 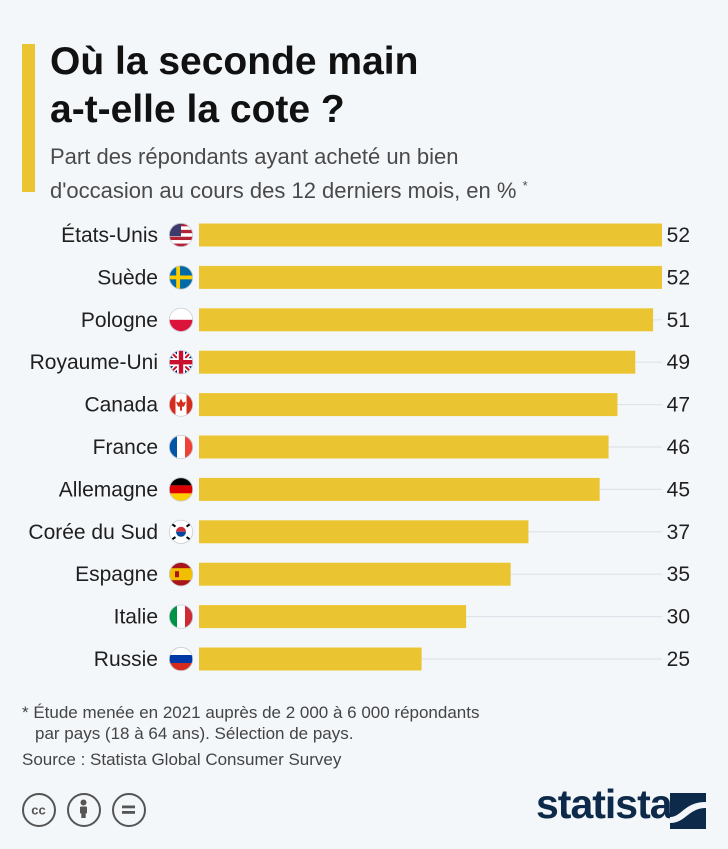 I want to click on bar-row: Allemagne 45, so click(x=374, y=489).